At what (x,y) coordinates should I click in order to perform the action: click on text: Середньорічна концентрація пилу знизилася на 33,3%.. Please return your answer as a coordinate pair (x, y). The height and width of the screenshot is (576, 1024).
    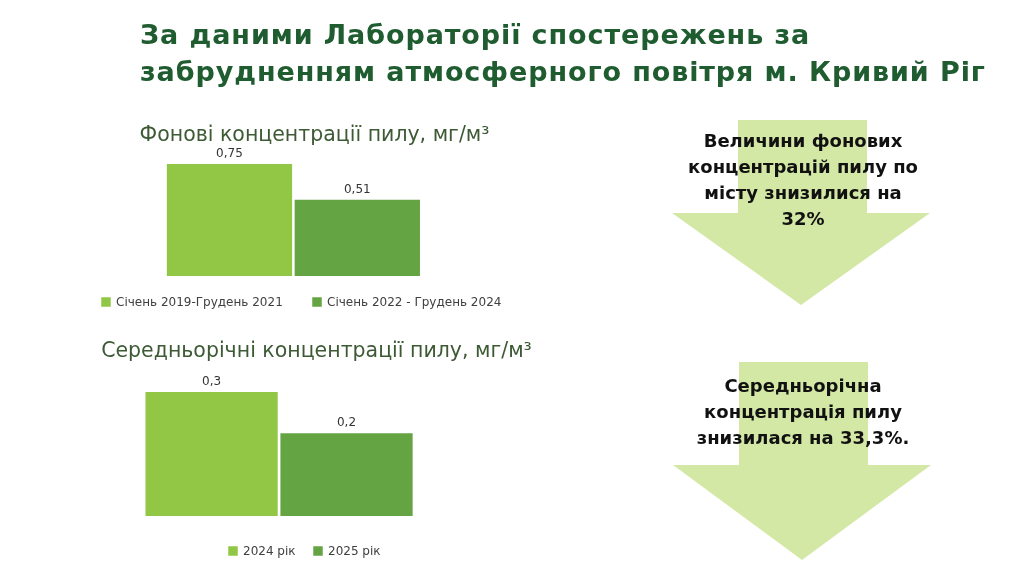
    Looking at the image, I should click on (803, 412).